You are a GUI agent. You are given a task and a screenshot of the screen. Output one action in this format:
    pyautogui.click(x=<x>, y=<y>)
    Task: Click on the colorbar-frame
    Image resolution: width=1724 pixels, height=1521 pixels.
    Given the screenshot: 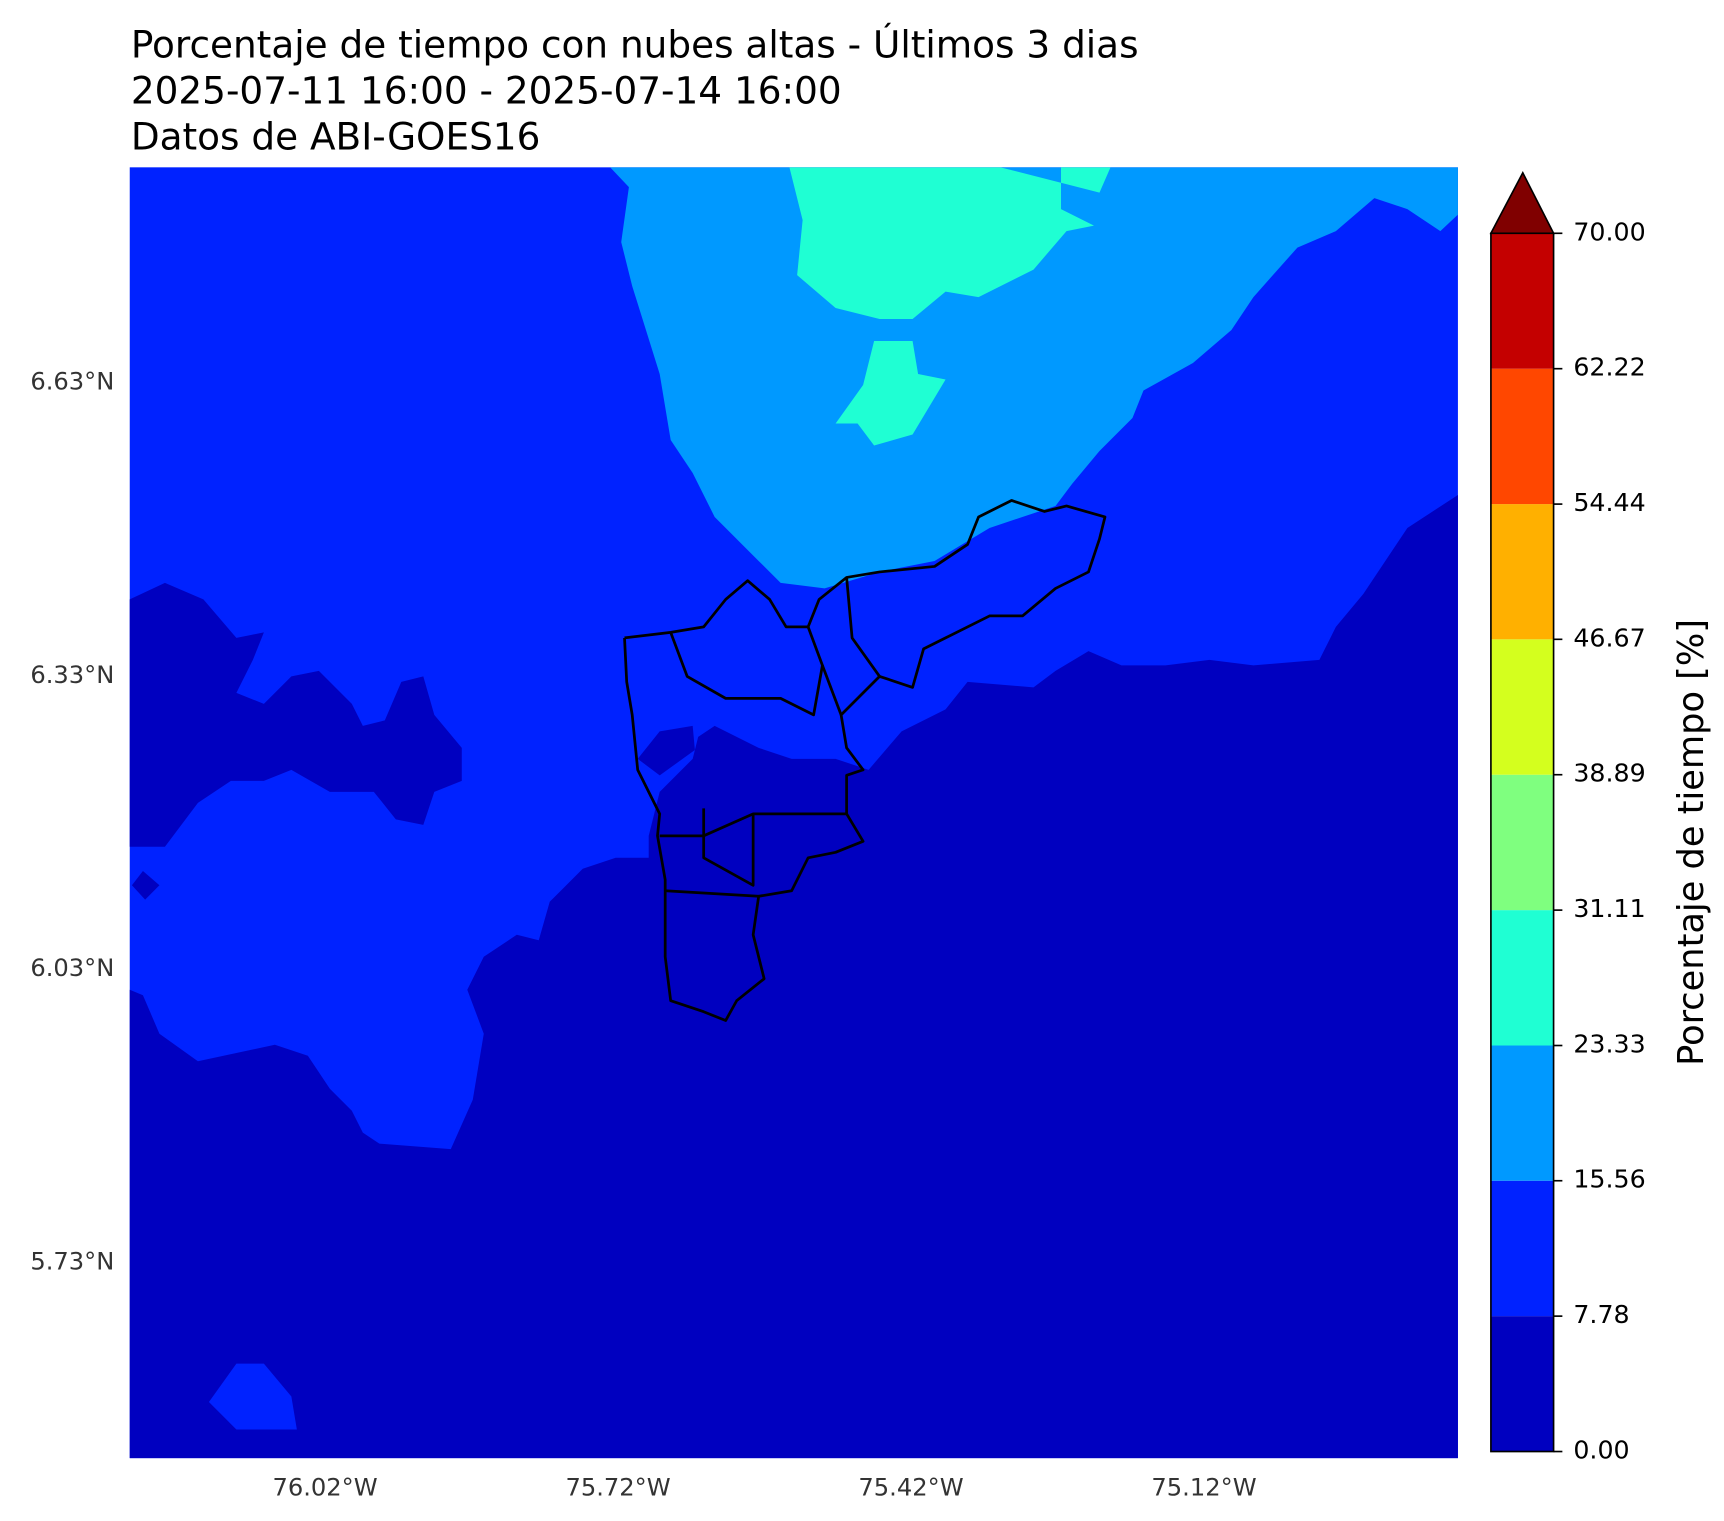 What is the action you would take?
    pyautogui.click(x=1522, y=842)
    